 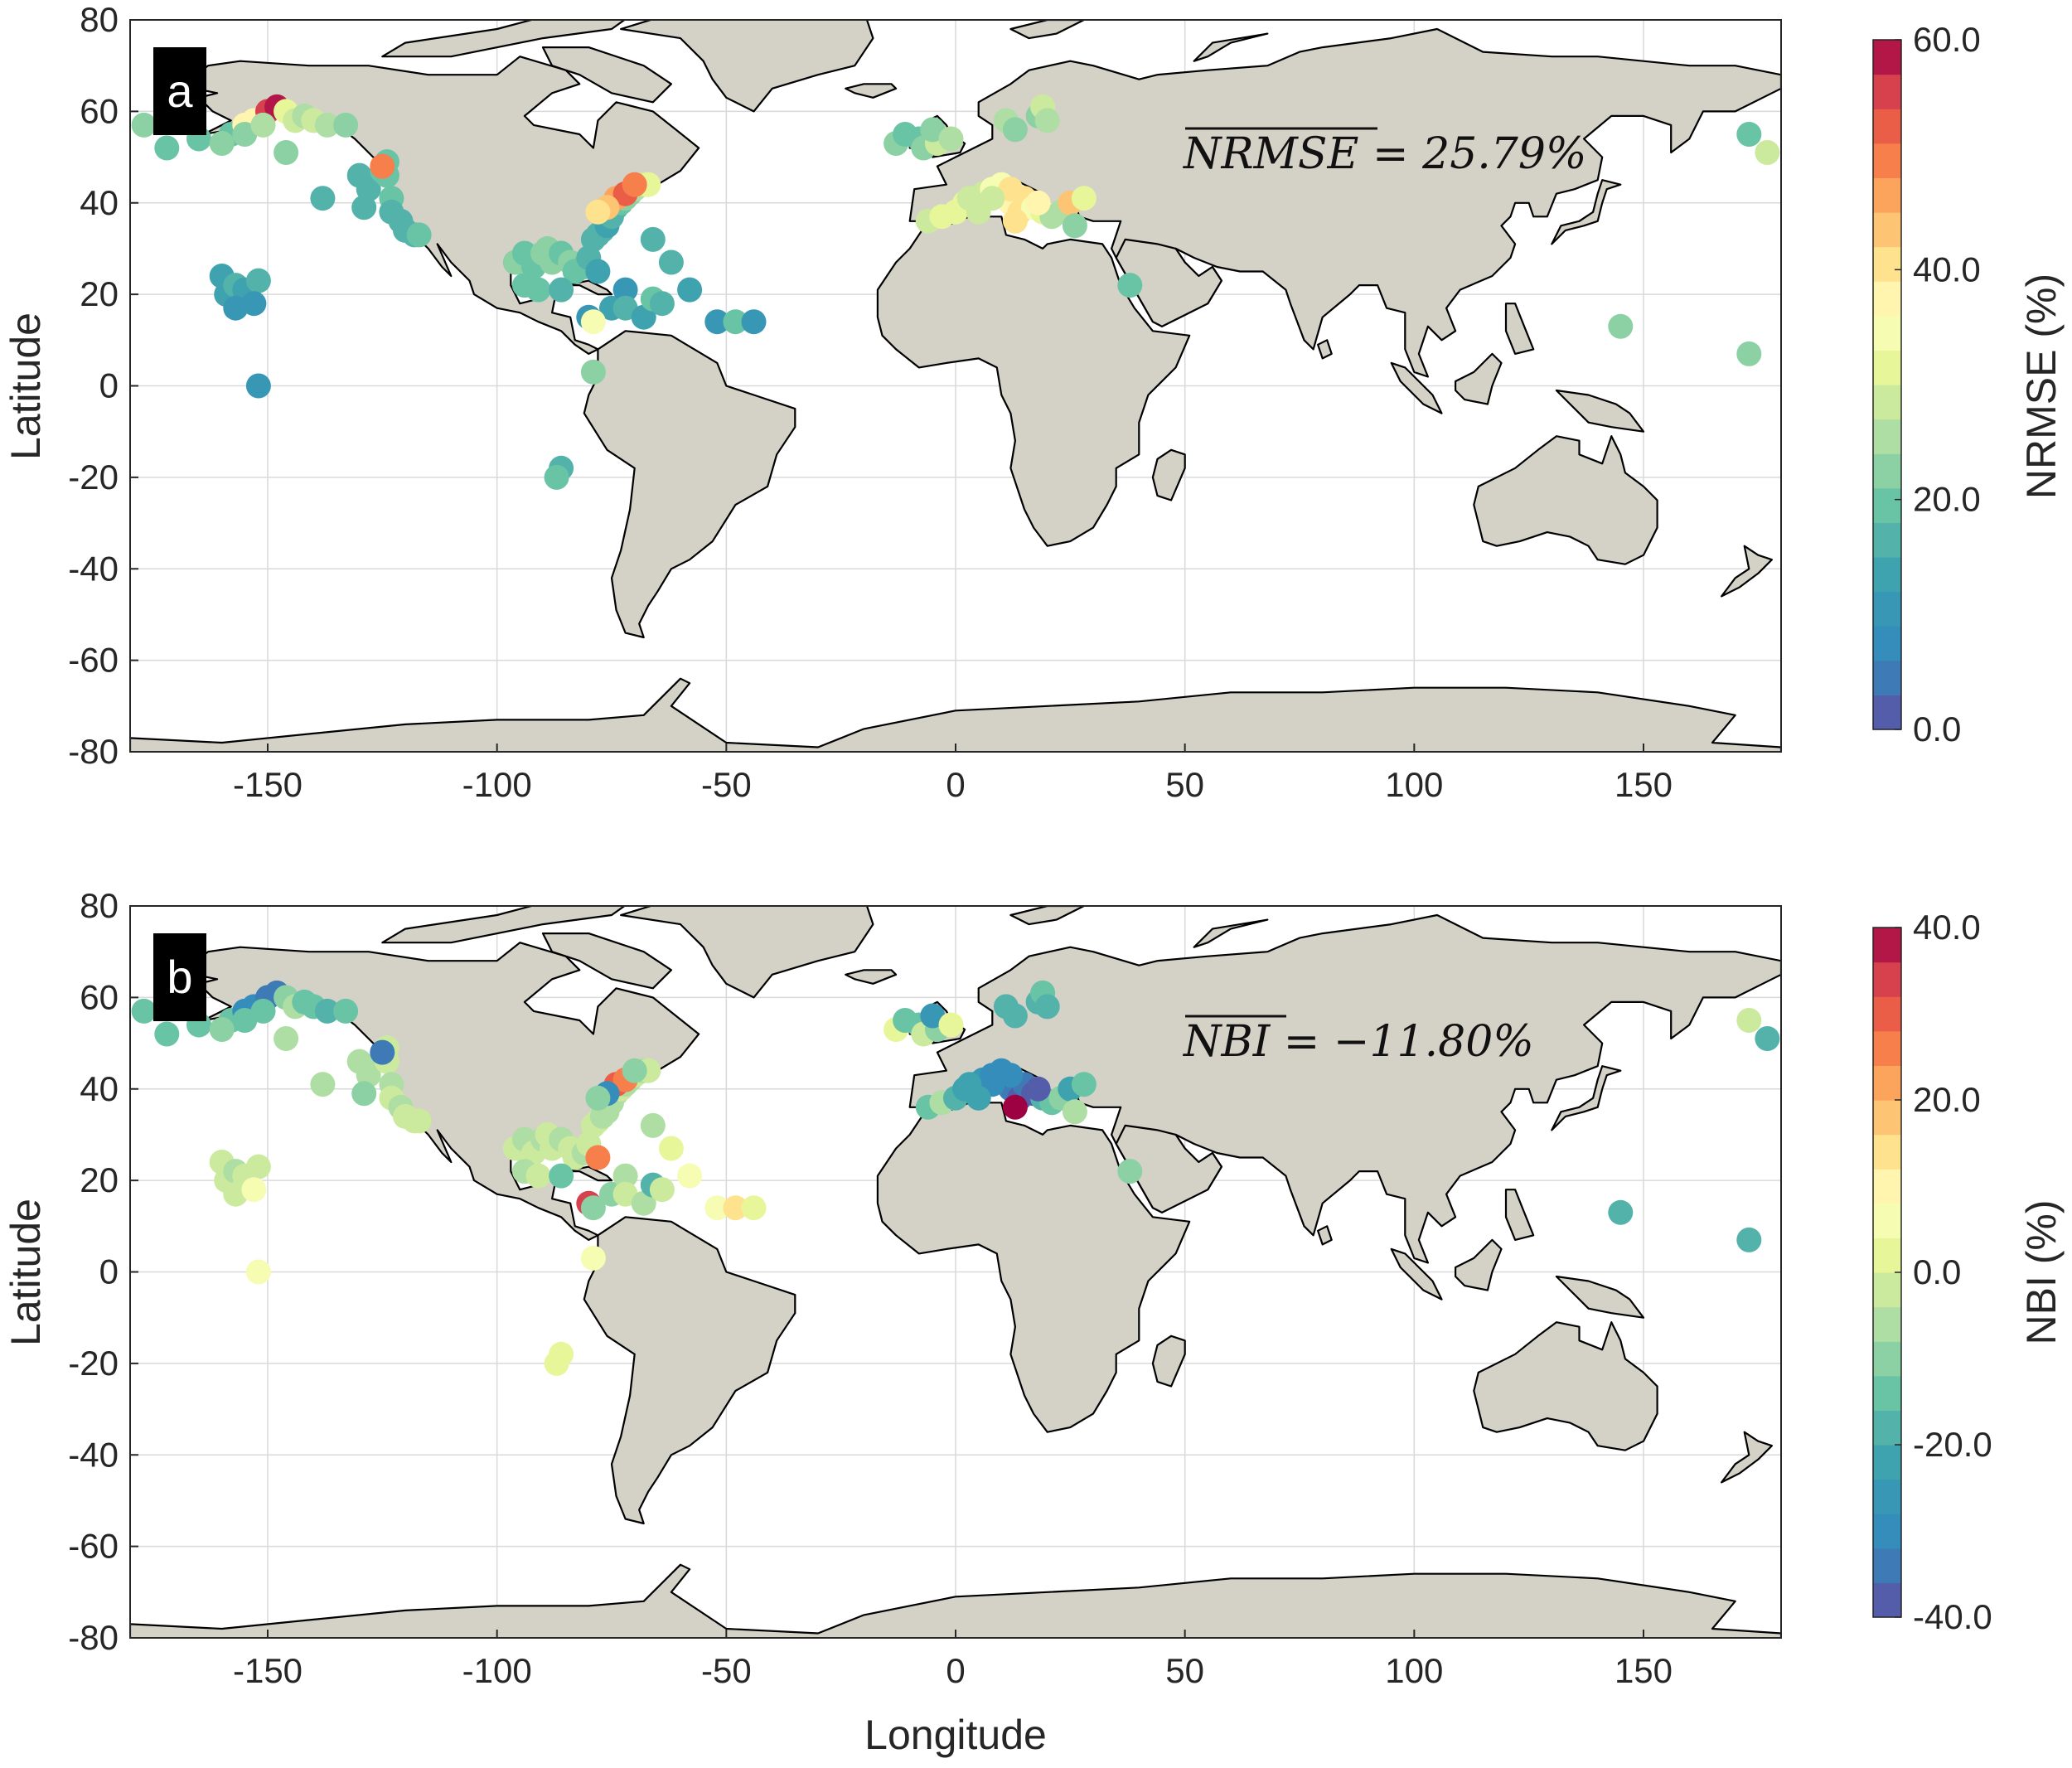 What do you see at coordinates (99, 110) in the screenshot?
I see `y-tick-label: 60` at bounding box center [99, 110].